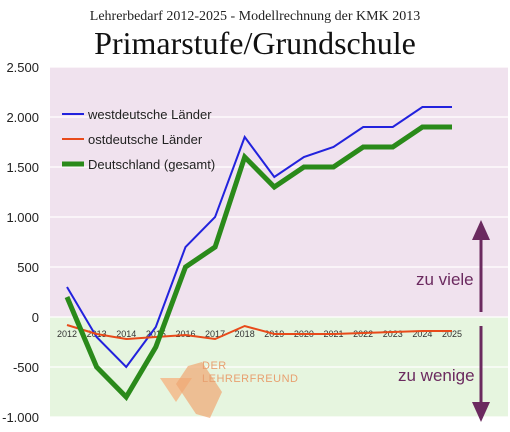 The height and width of the screenshot is (432, 510). I want to click on annotation-too-few: zu wenige, so click(444, 374).